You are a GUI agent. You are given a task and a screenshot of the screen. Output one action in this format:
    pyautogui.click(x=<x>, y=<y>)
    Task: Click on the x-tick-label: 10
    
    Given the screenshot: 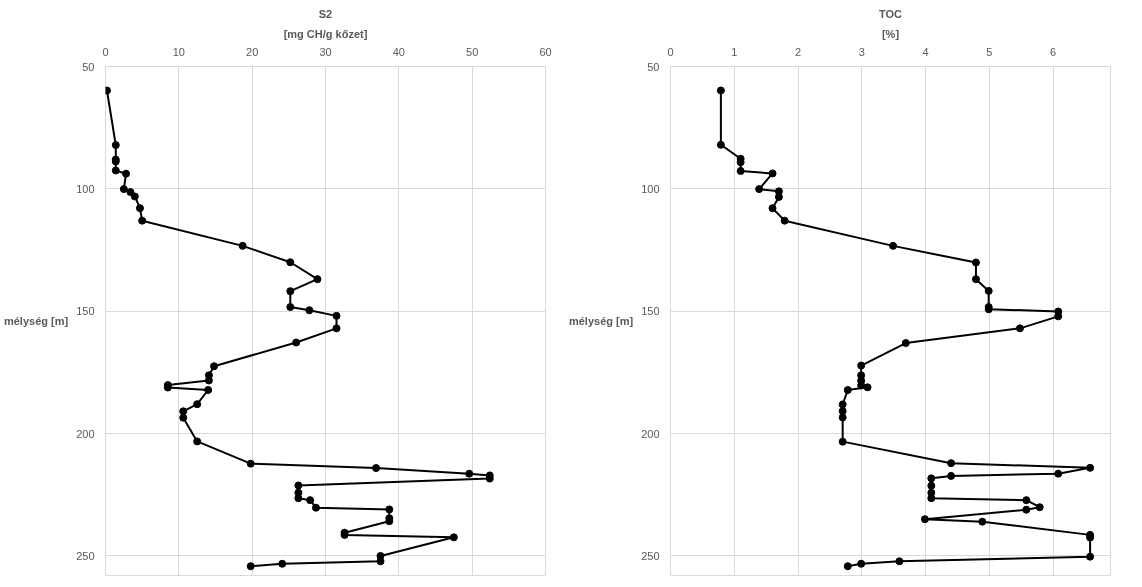 What is the action you would take?
    pyautogui.click(x=178, y=51)
    